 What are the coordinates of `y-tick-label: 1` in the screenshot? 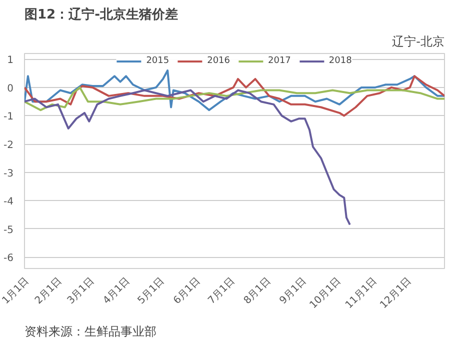 It's located at (10, 60).